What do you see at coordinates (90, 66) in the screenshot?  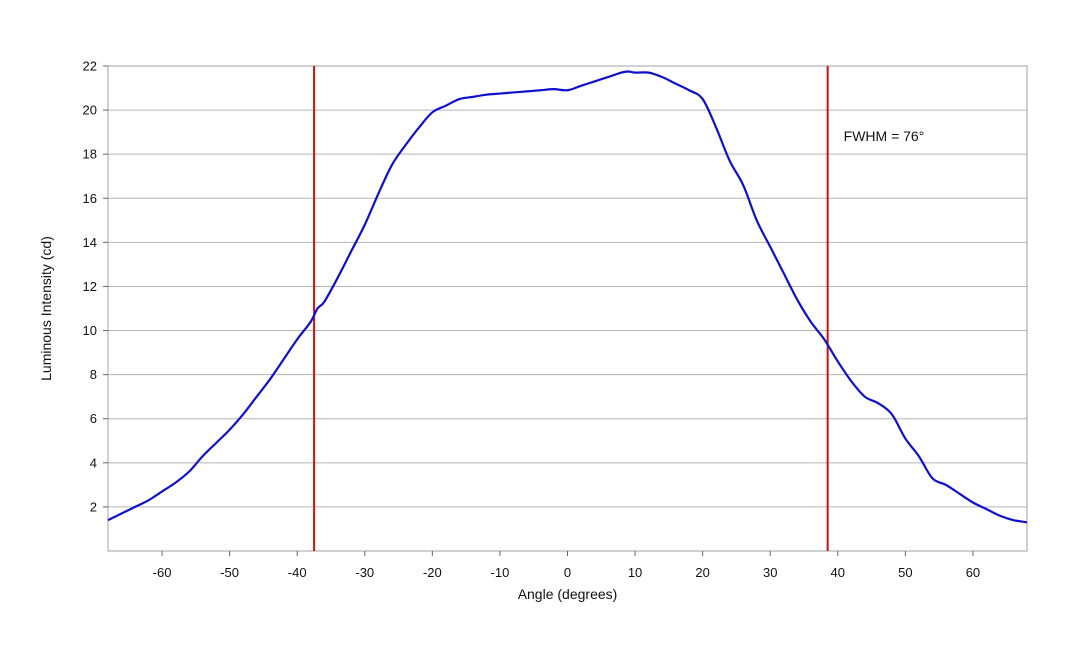 I see `y-tick-label: 22` at bounding box center [90, 66].